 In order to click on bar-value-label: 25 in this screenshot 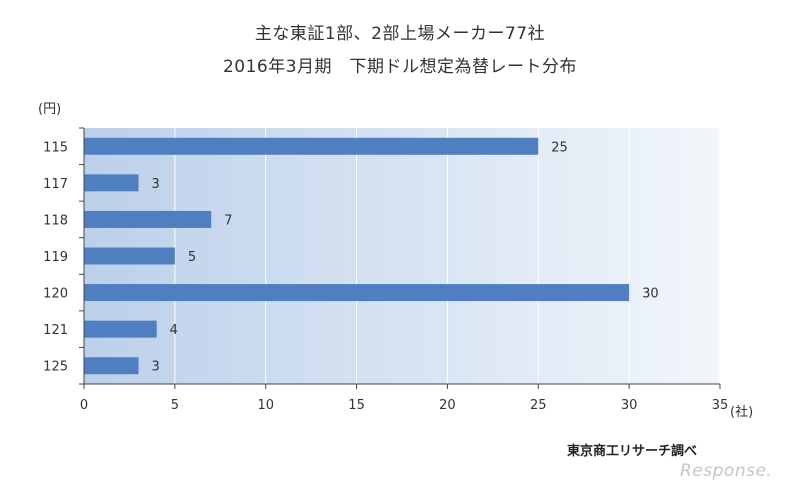, I will do `click(559, 147)`.